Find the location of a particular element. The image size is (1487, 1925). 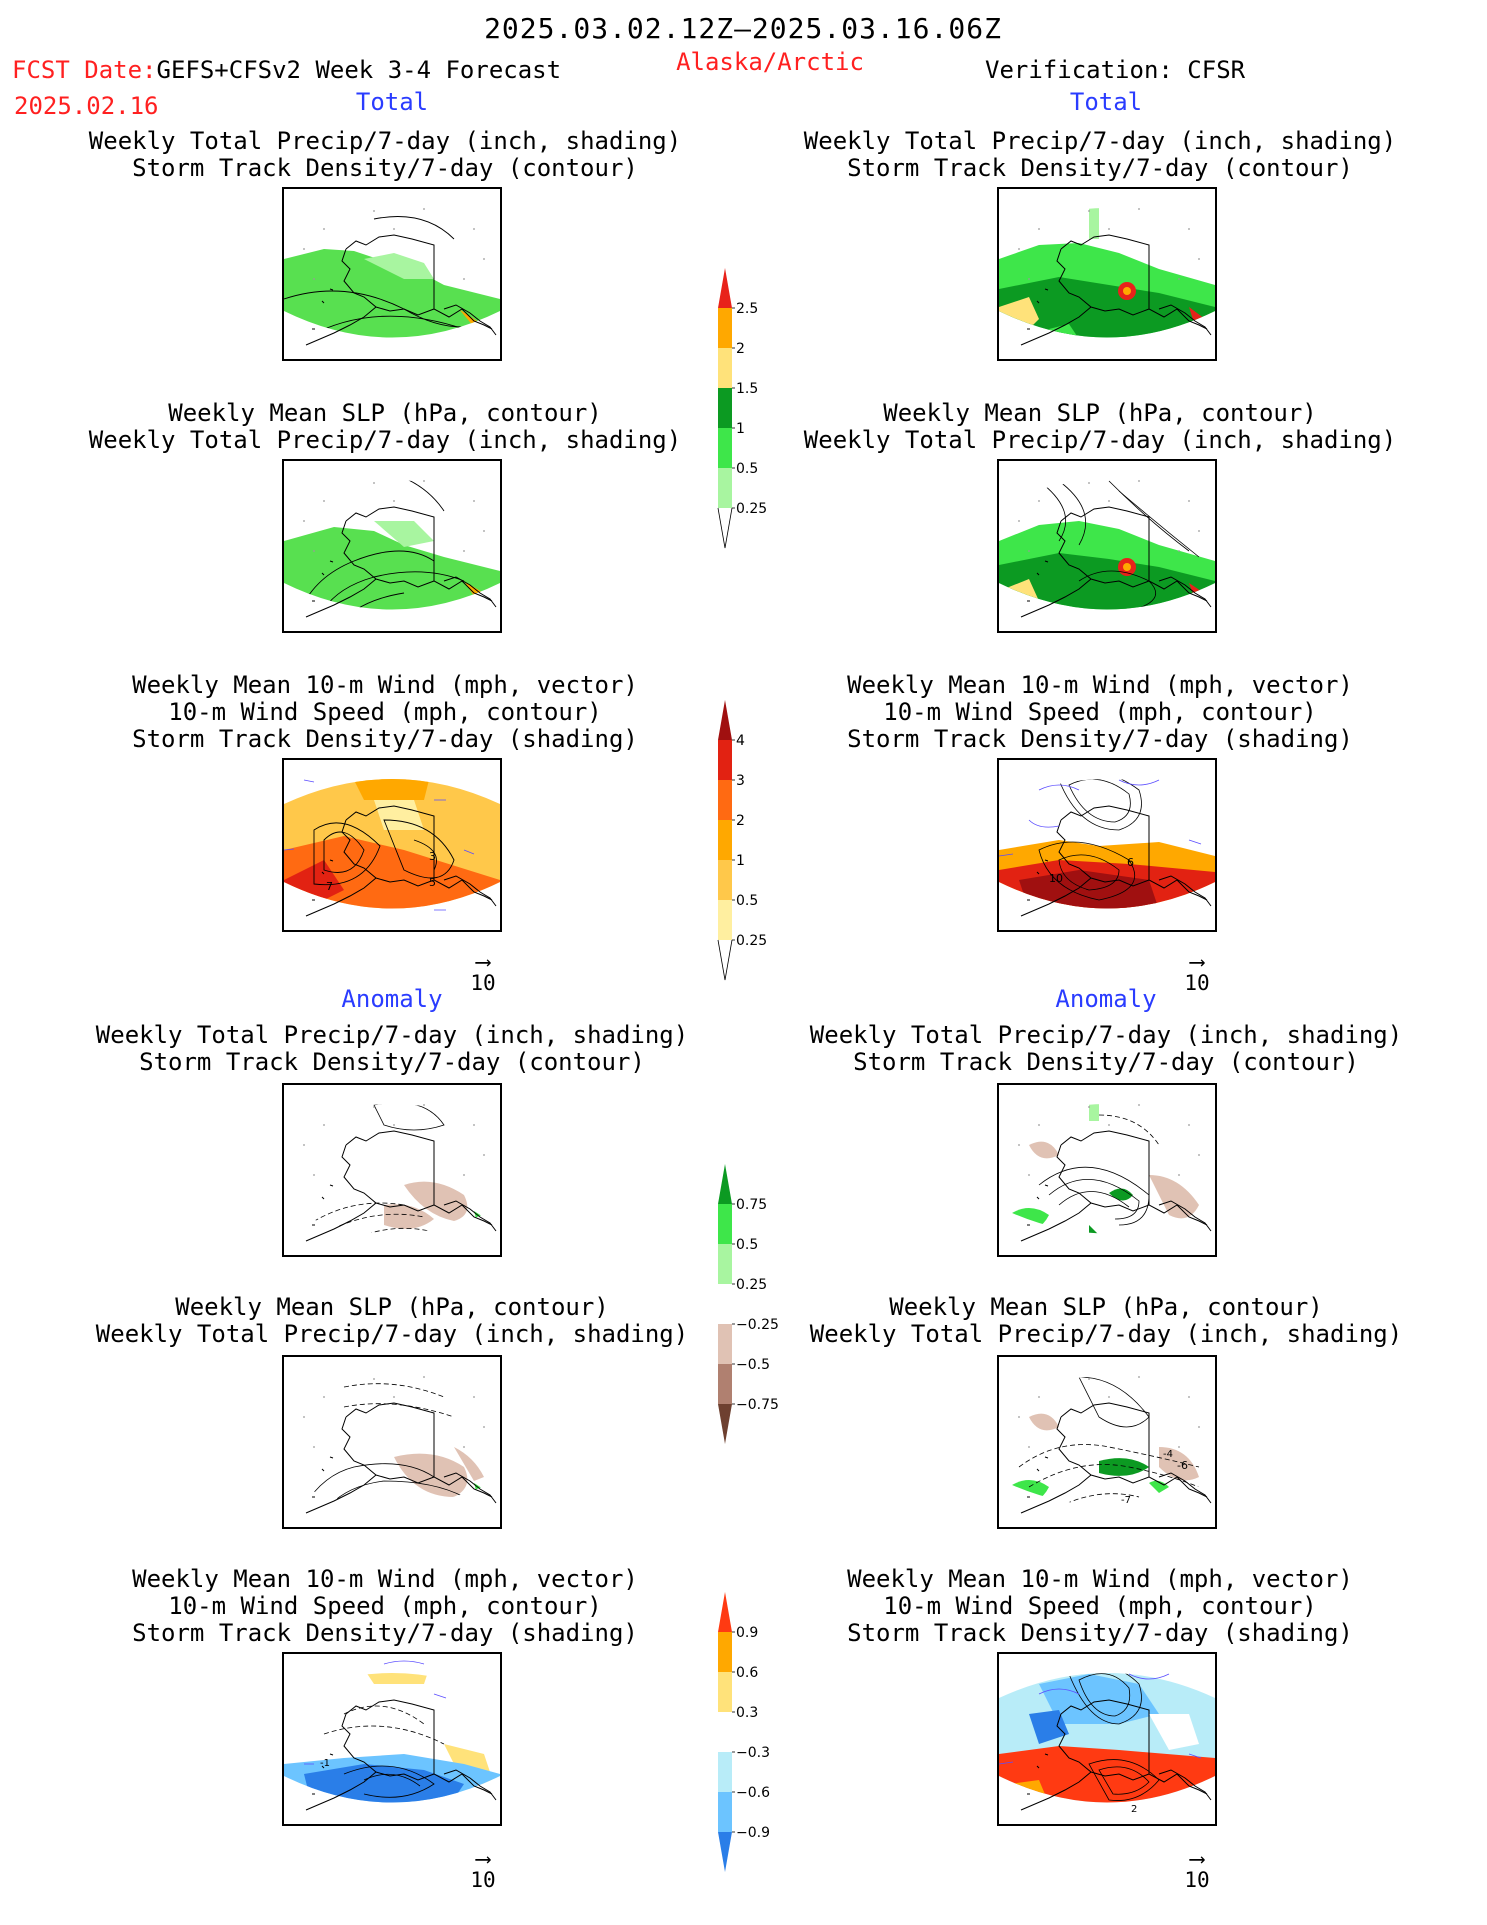

map-panel-ob-anom-precip is located at coordinates (1107, 1170).